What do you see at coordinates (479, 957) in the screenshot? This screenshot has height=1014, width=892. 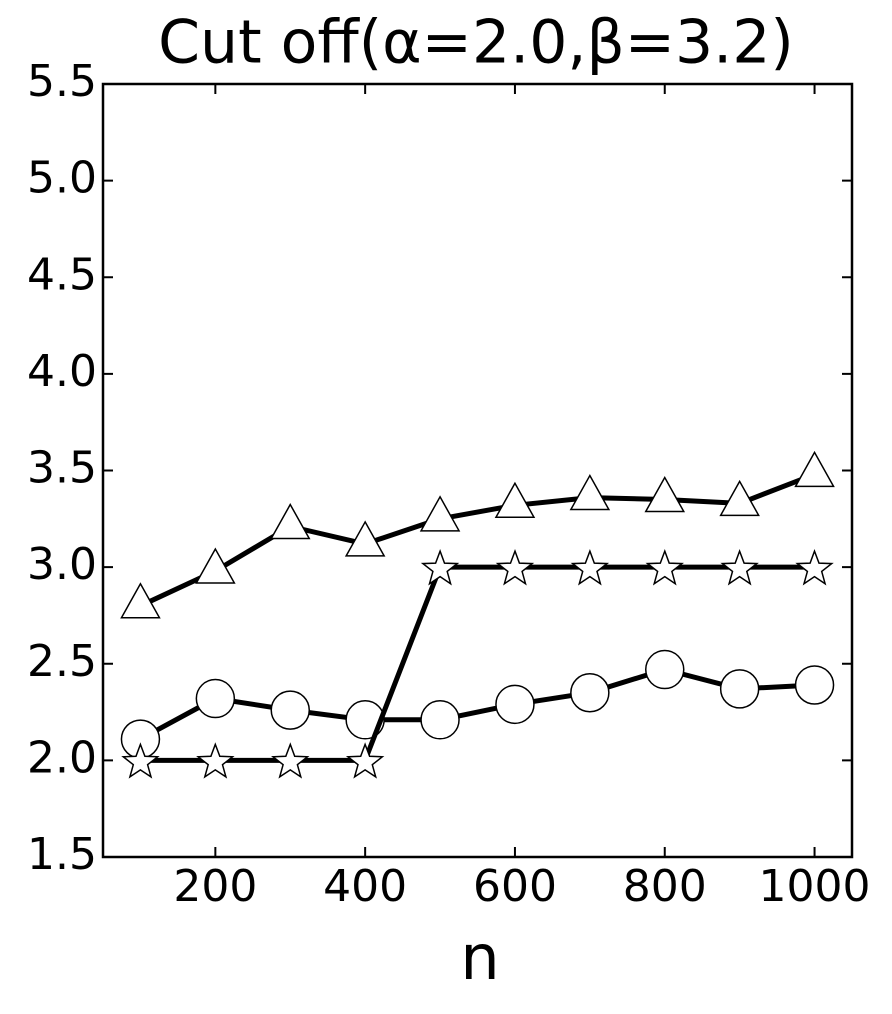 I see `x-axis-label: n` at bounding box center [479, 957].